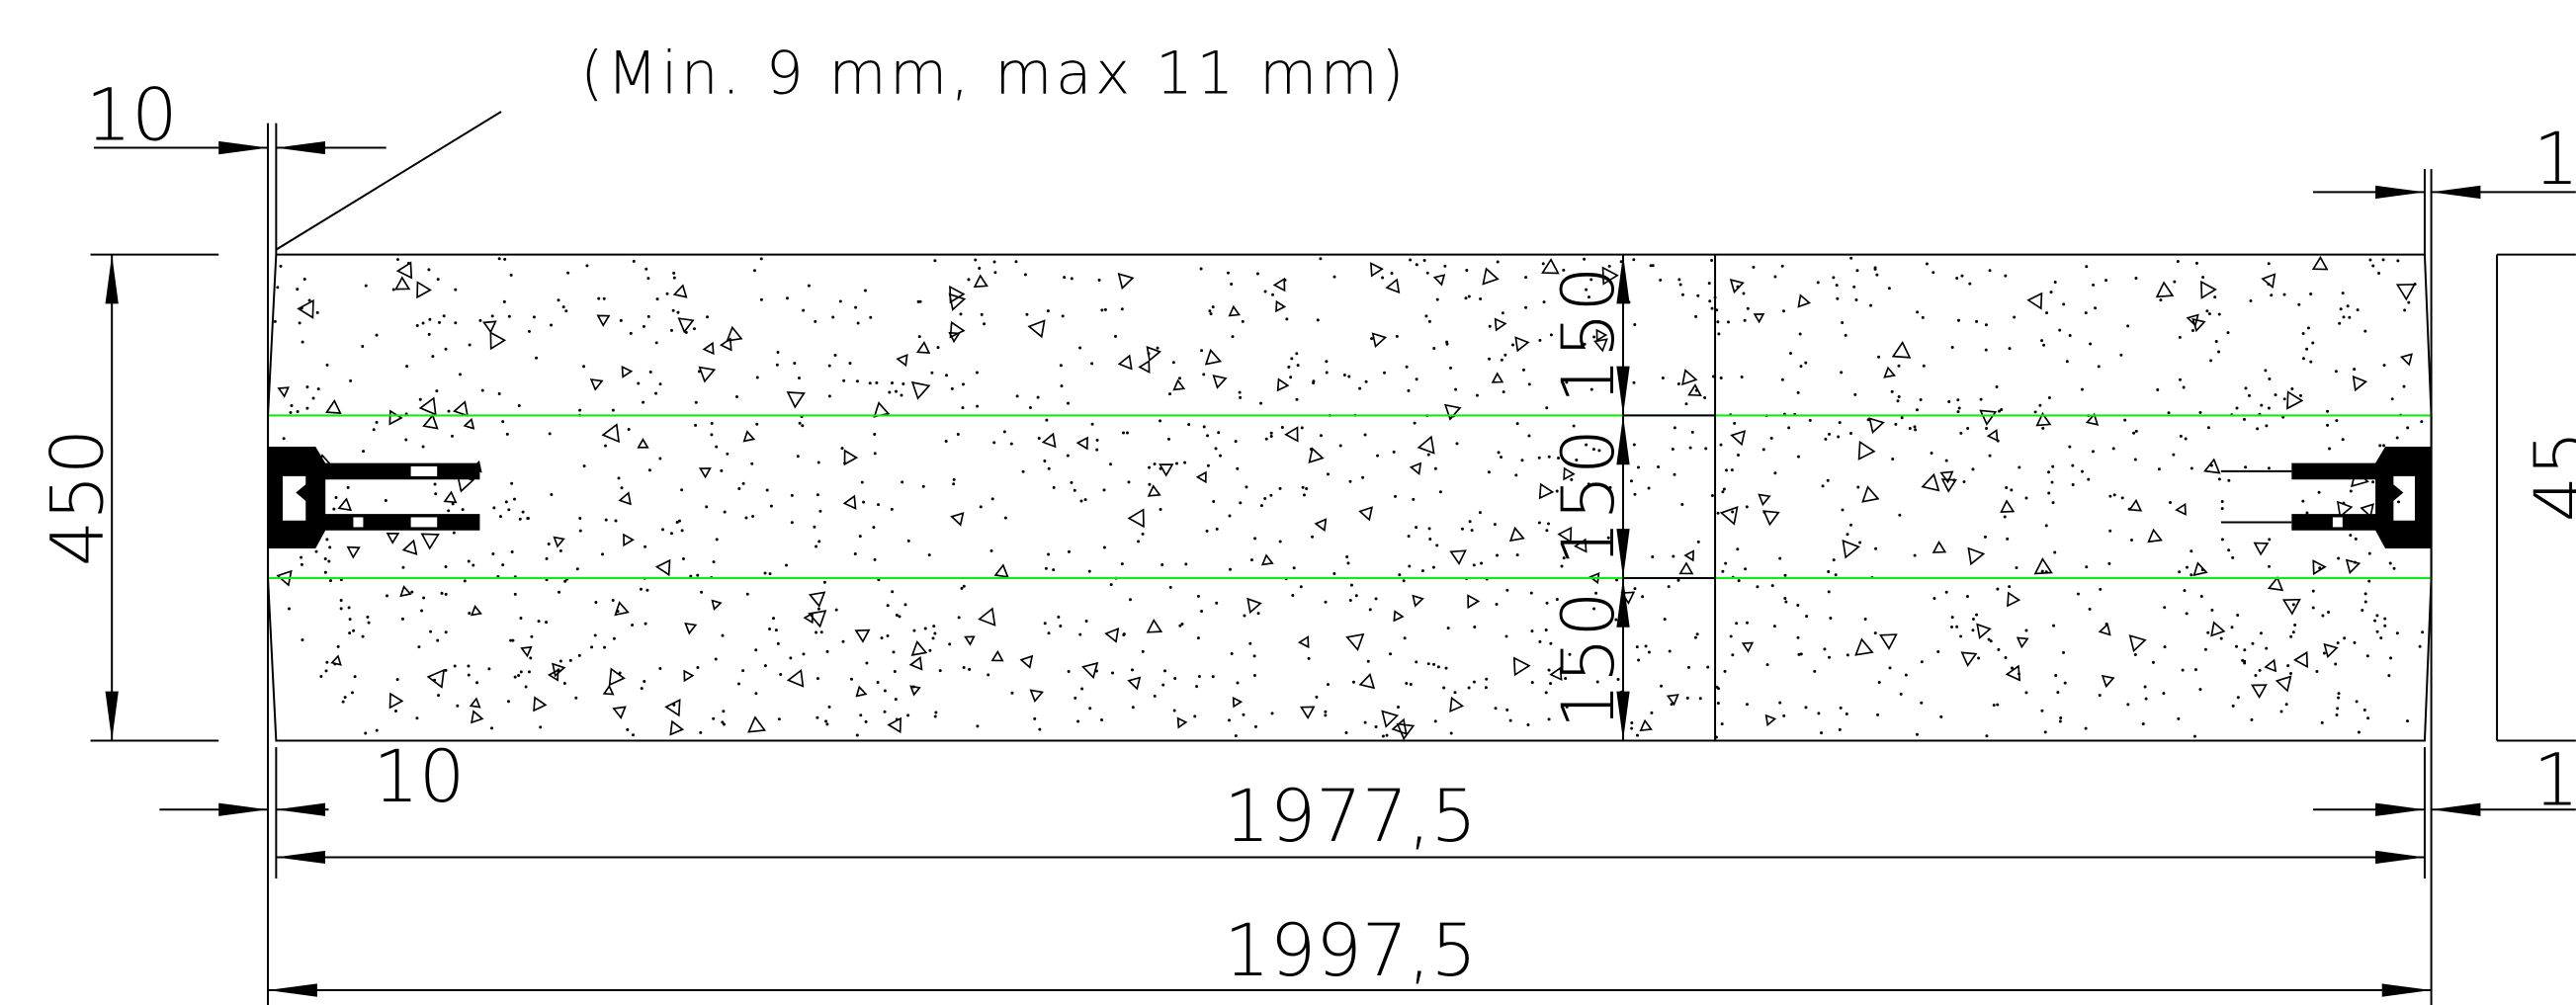 The width and height of the screenshot is (2576, 1005). What do you see at coordinates (2548, 476) in the screenshot?
I see `dimension-text: 45` at bounding box center [2548, 476].